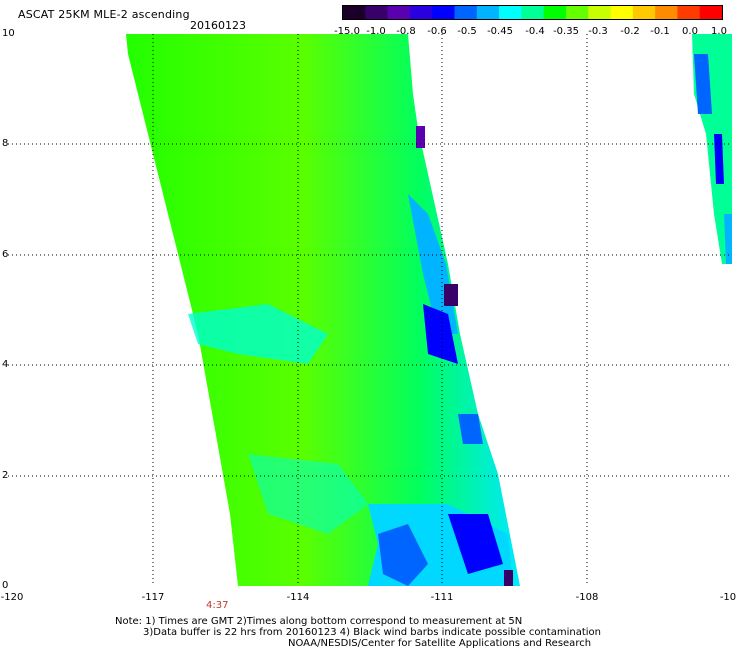 The width and height of the screenshot is (740, 650). I want to click on time-label: 4:37, so click(217, 605).